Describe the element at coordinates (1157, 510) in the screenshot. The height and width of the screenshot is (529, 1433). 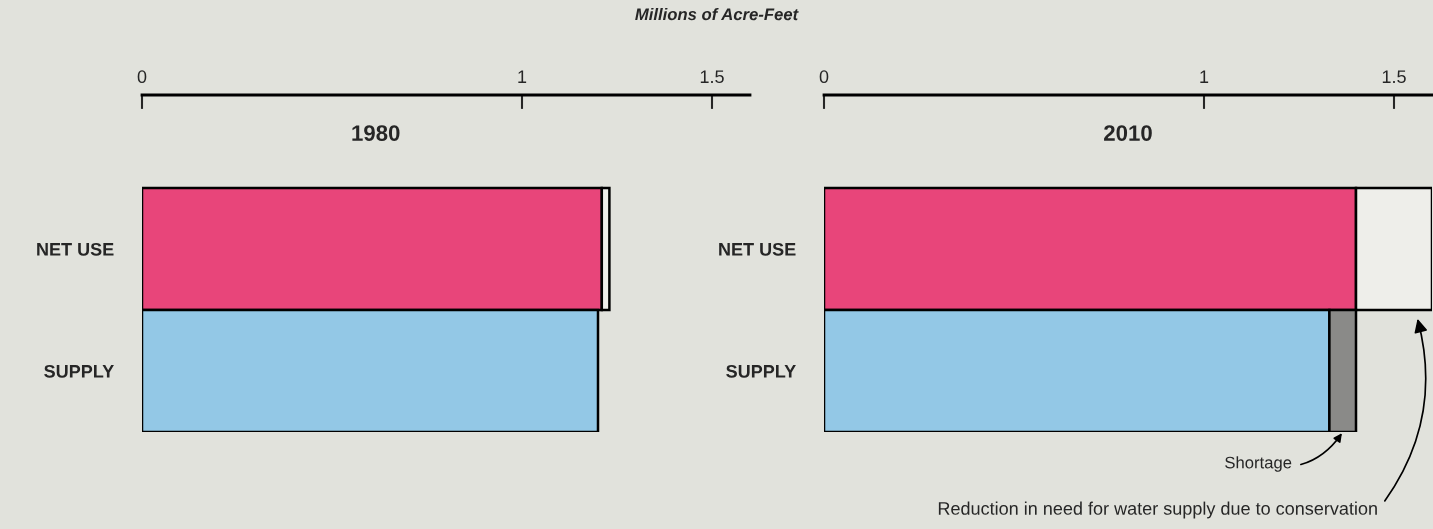
I see `text: Reduction in need for water supply due to conservation` at that location.